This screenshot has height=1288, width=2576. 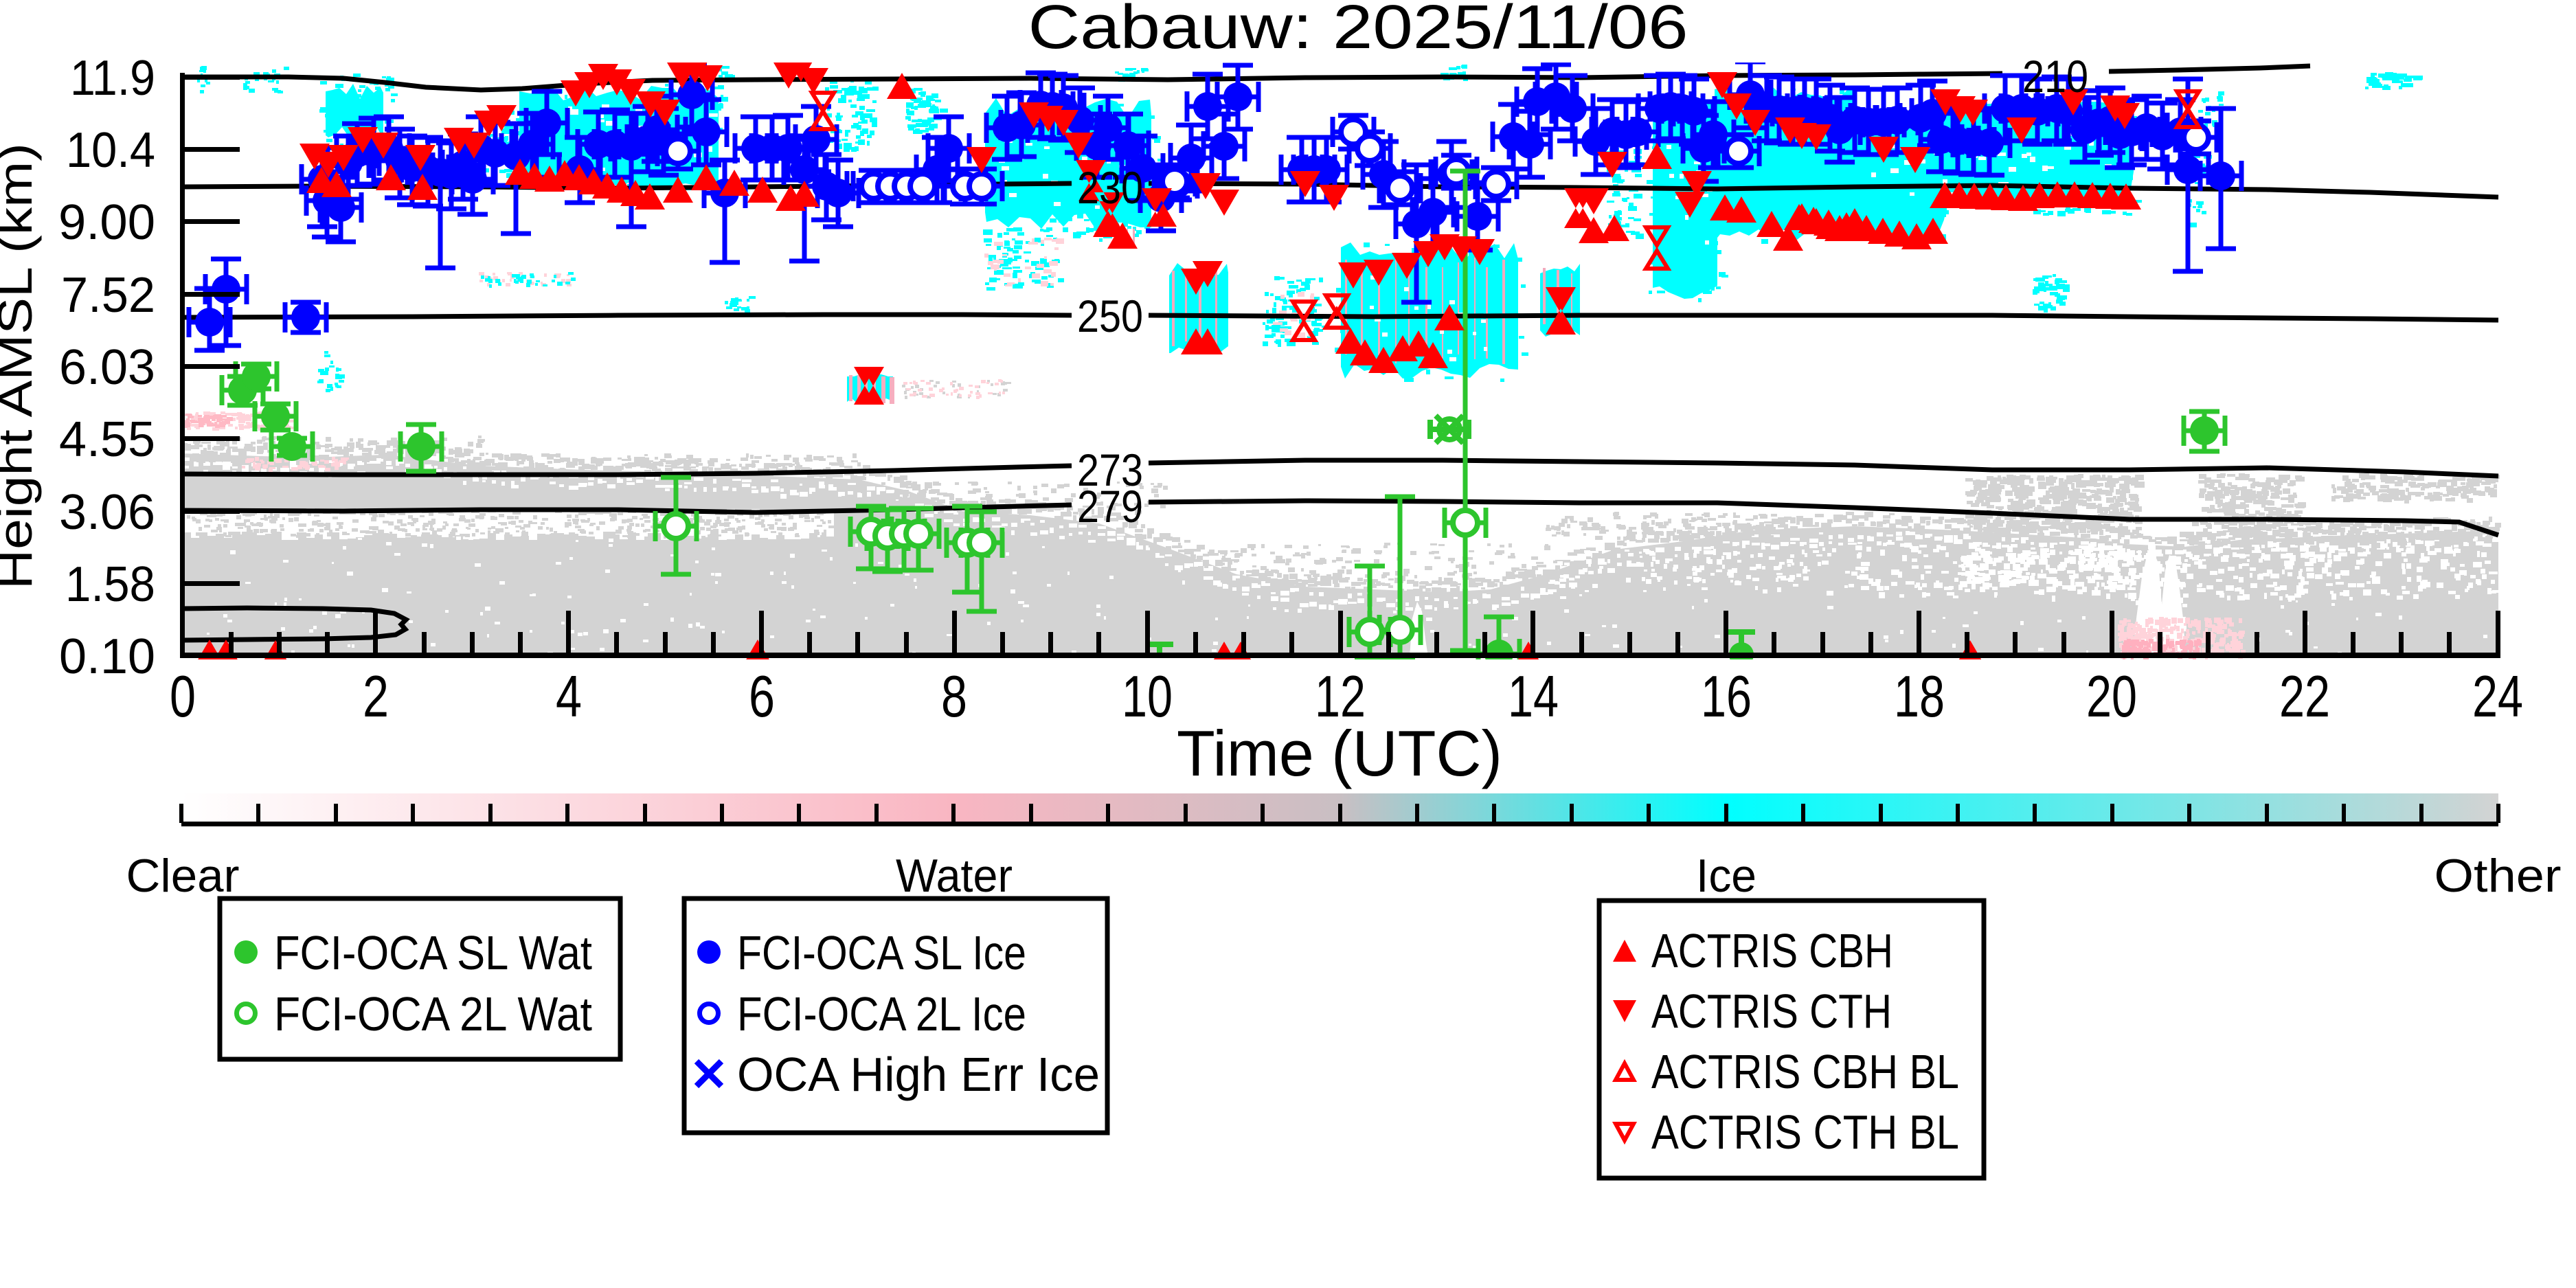 What do you see at coordinates (954, 697) in the screenshot?
I see `svg-text: 8` at bounding box center [954, 697].